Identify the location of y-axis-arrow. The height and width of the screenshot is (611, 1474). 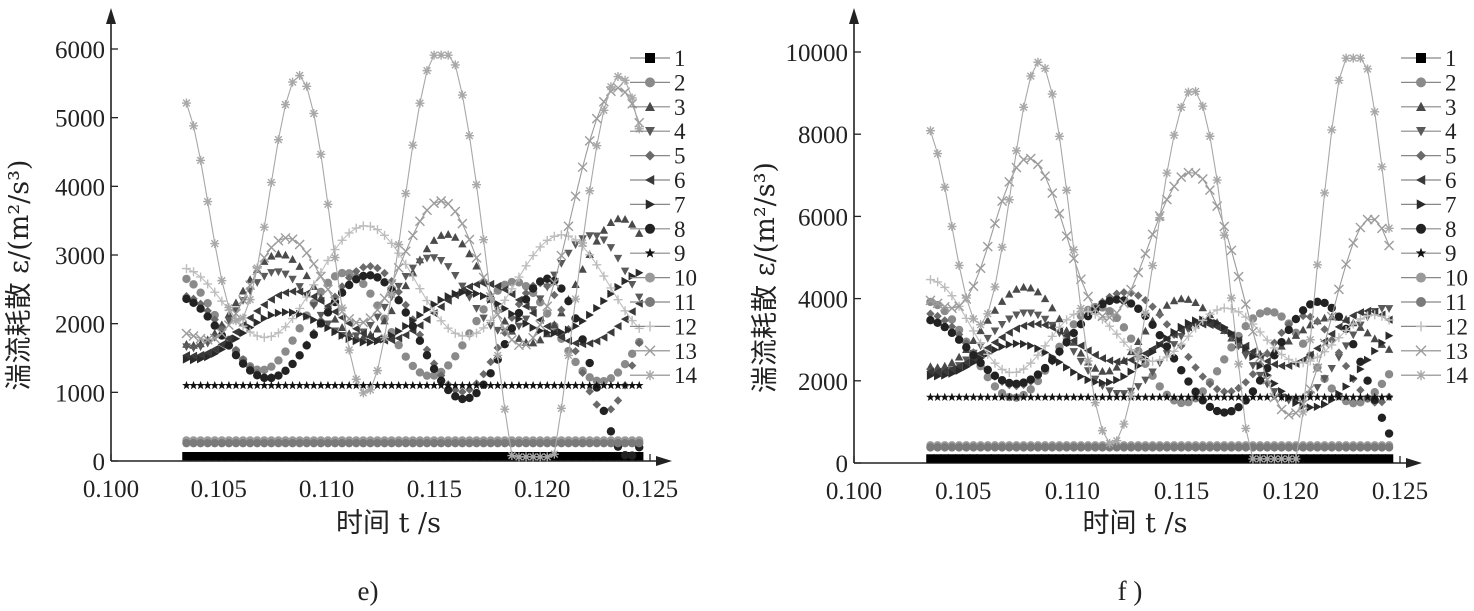
(854, 16).